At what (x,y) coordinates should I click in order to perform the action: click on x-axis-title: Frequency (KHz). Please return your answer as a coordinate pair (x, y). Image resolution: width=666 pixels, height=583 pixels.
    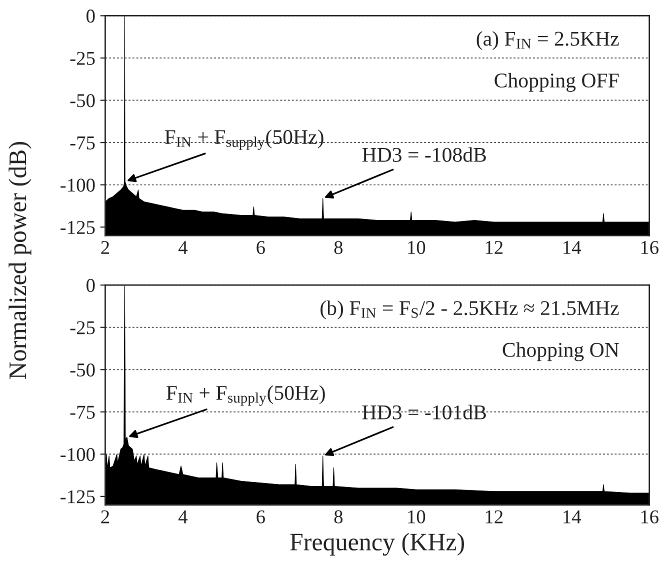
    Looking at the image, I should click on (377, 544).